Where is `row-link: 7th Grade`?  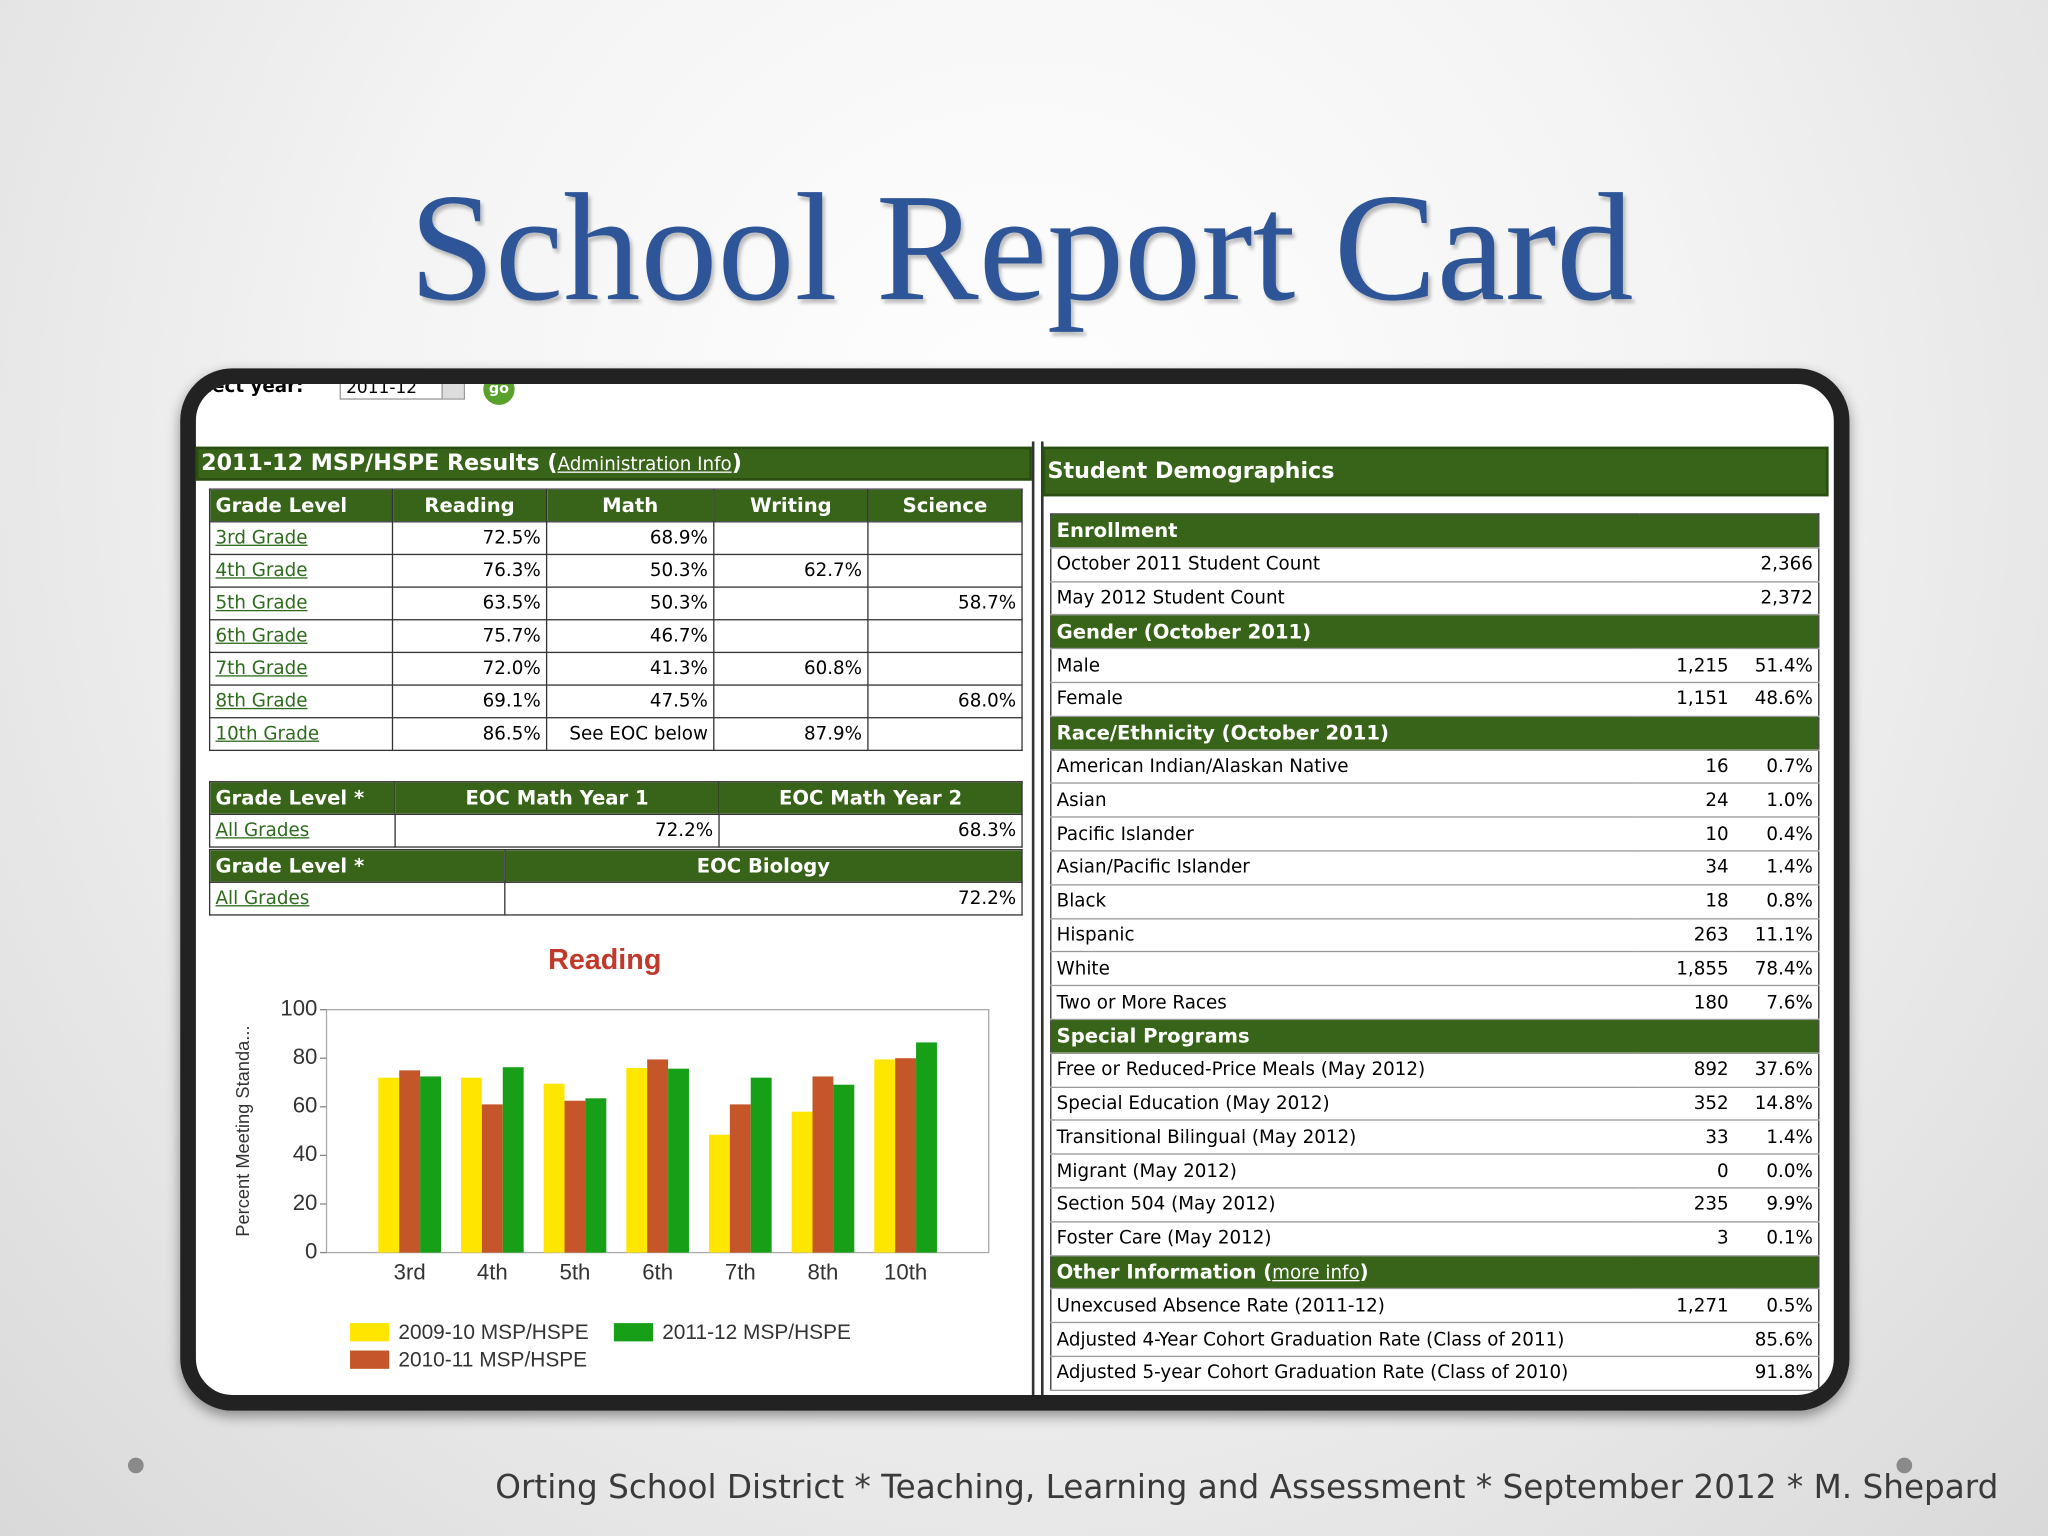 row-link: 7th Grade is located at coordinates (261, 669).